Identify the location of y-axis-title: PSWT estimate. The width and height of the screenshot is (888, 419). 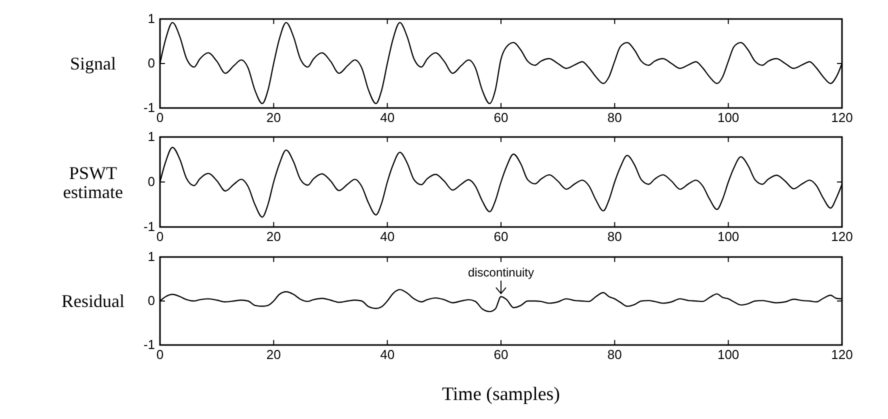
(93, 182).